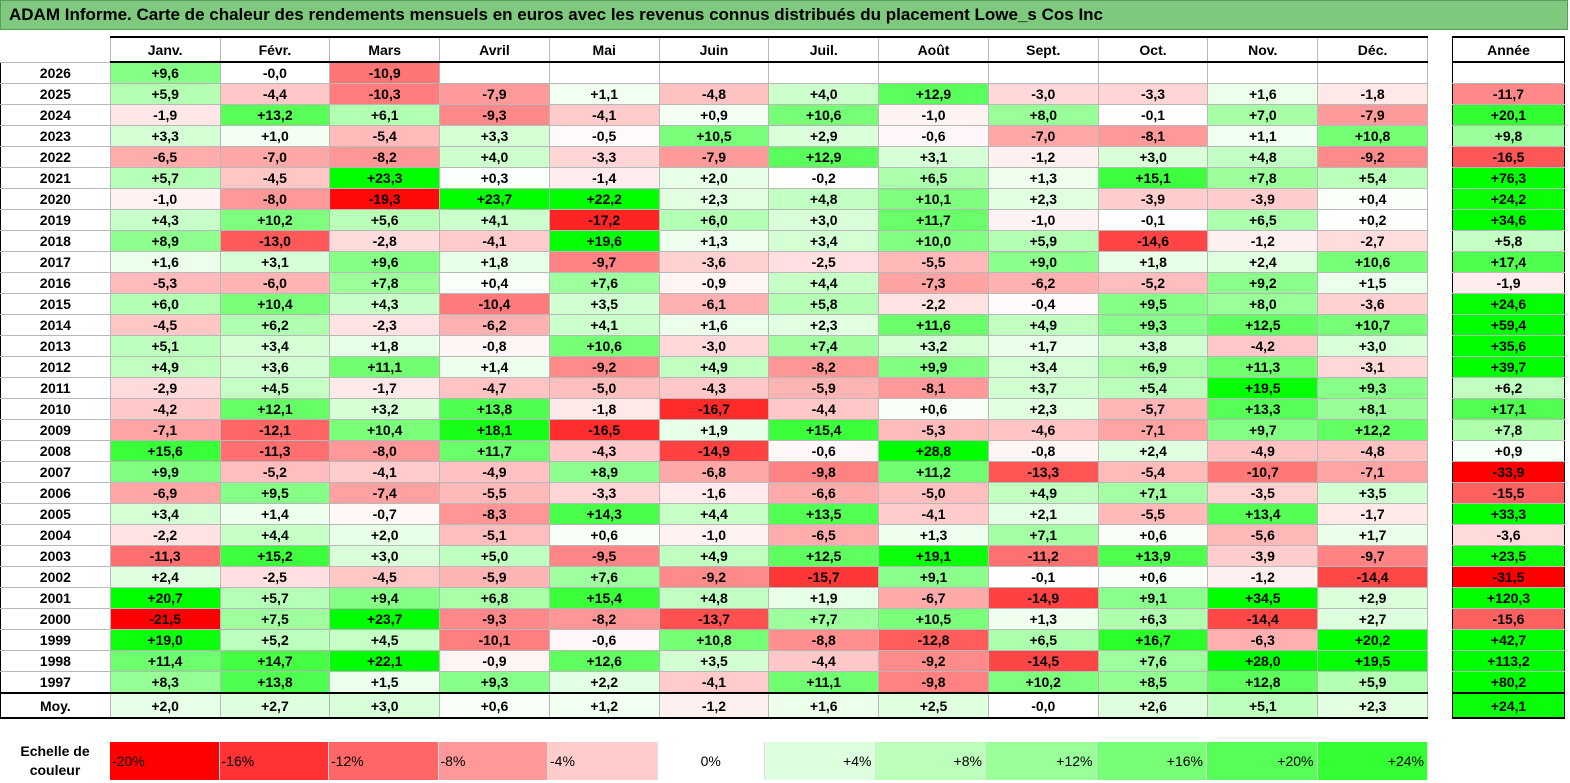 The image size is (1570, 783). What do you see at coordinates (824, 241) in the screenshot?
I see `heatmap-cell: +3,4` at bounding box center [824, 241].